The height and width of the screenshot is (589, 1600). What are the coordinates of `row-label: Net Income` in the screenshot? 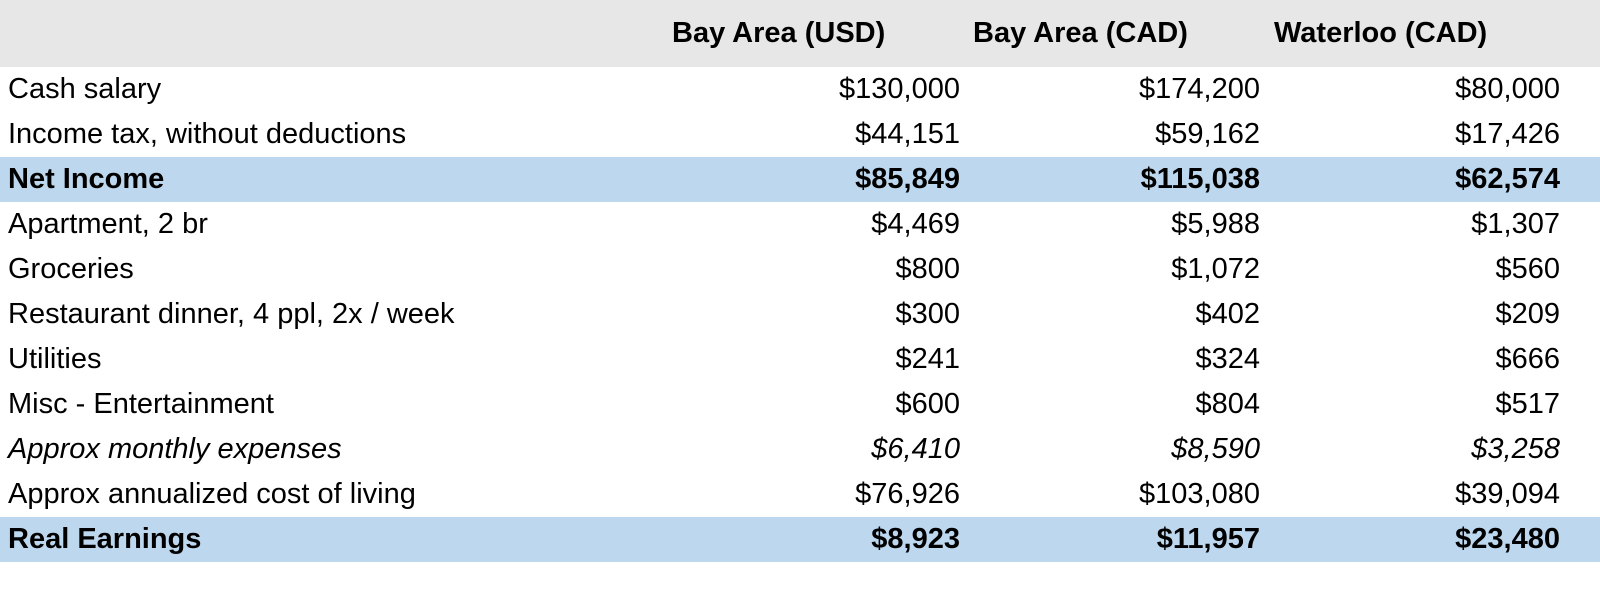 It's located at (86, 179).